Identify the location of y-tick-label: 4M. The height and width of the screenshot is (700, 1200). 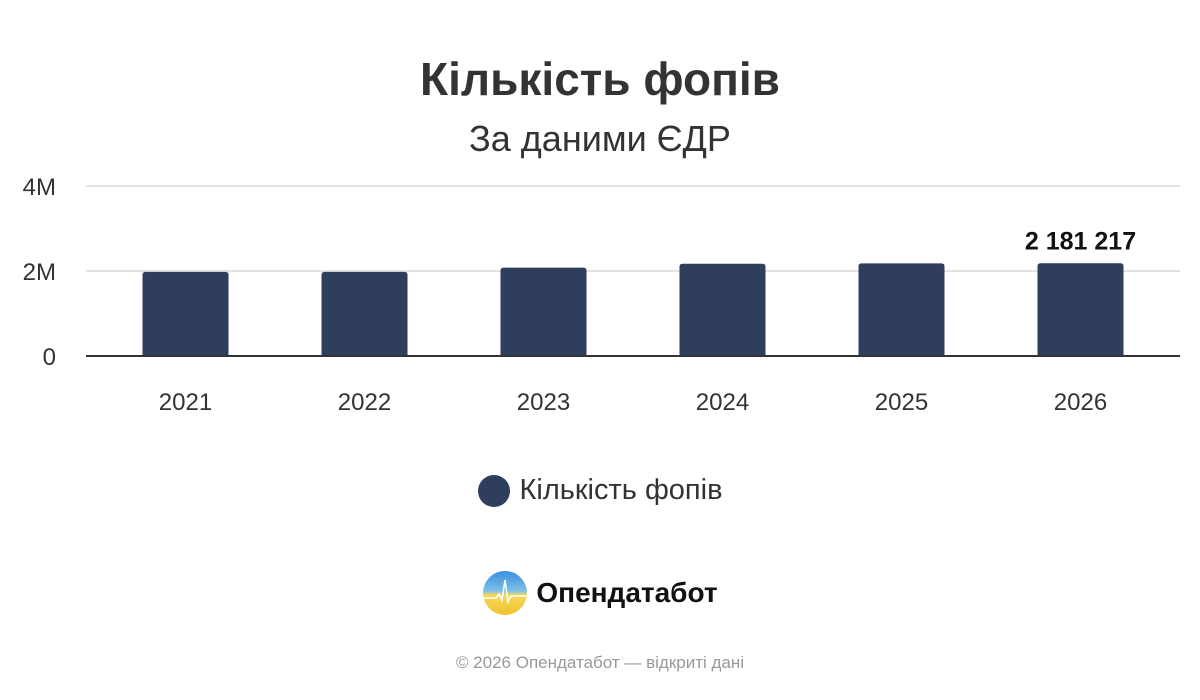
(39, 187).